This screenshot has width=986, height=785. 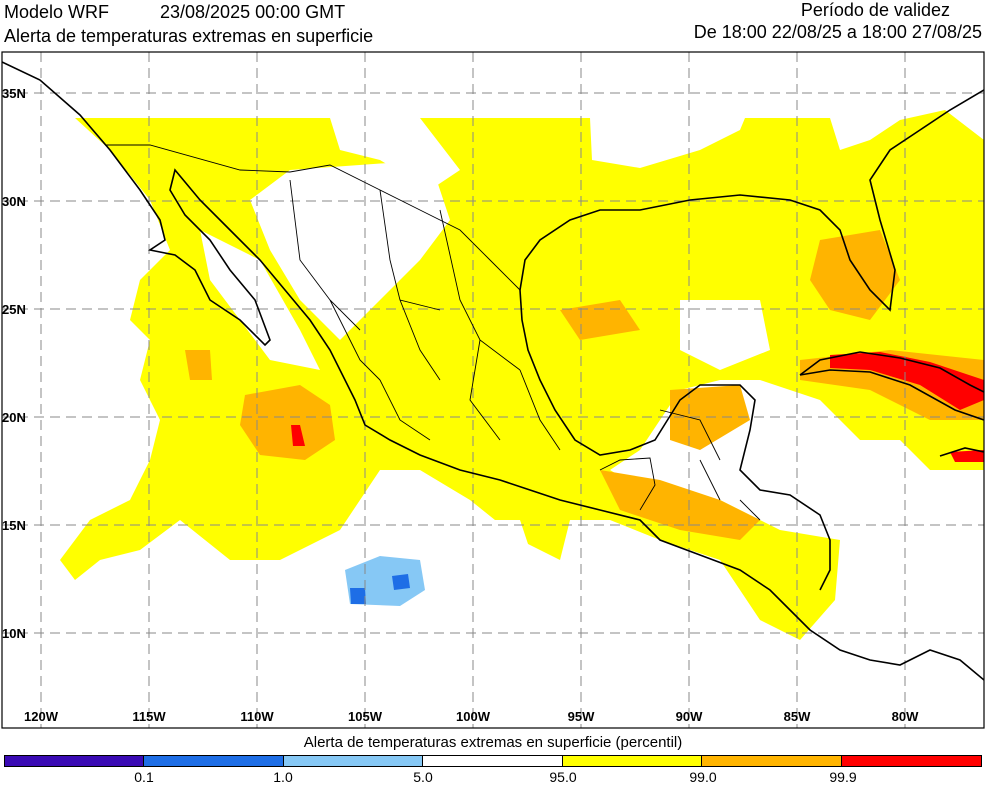 What do you see at coordinates (14, 93) in the screenshot?
I see `lat-label-35n: 35N` at bounding box center [14, 93].